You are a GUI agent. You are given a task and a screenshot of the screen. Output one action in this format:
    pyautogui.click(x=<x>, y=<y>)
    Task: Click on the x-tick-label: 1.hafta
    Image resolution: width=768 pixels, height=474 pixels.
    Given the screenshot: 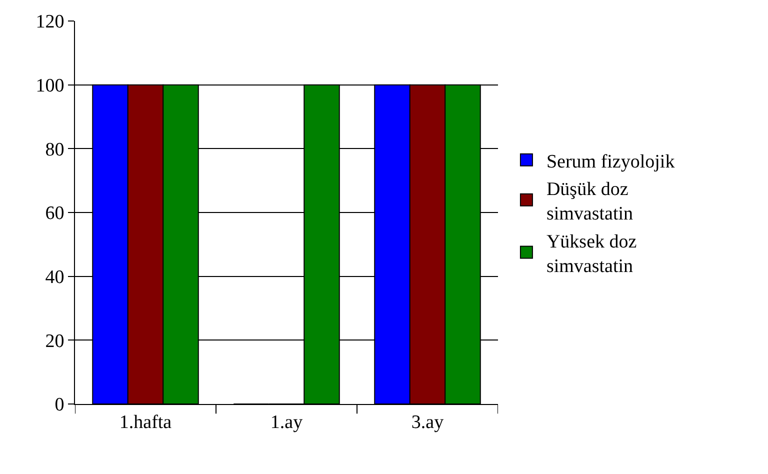 What is the action you would take?
    pyautogui.click(x=145, y=422)
    